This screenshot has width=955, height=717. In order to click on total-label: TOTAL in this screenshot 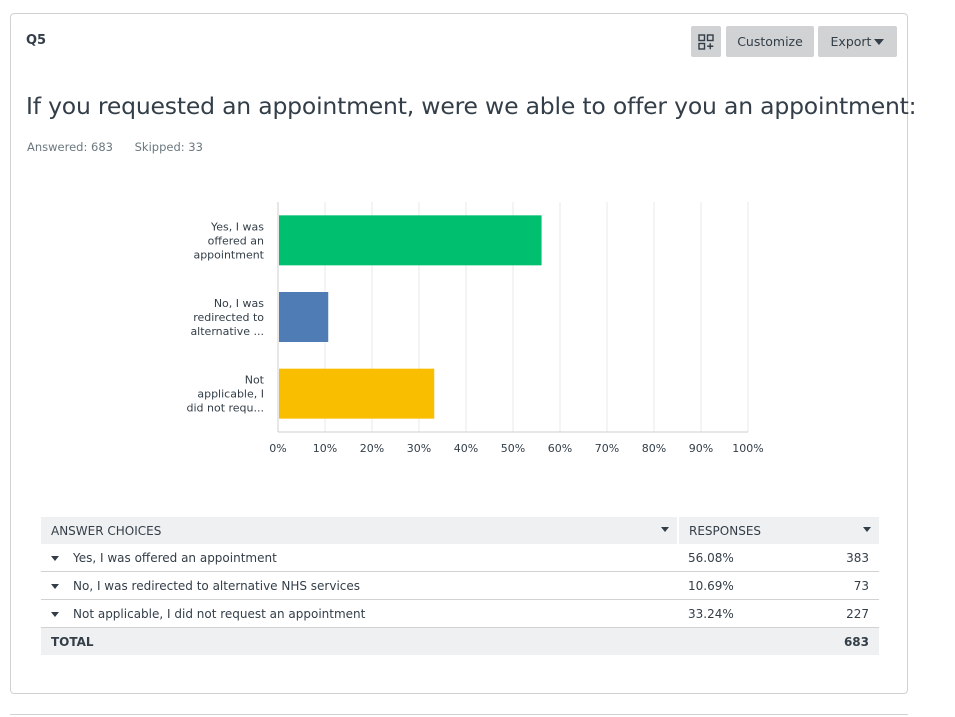, I will do `click(359, 641)`.